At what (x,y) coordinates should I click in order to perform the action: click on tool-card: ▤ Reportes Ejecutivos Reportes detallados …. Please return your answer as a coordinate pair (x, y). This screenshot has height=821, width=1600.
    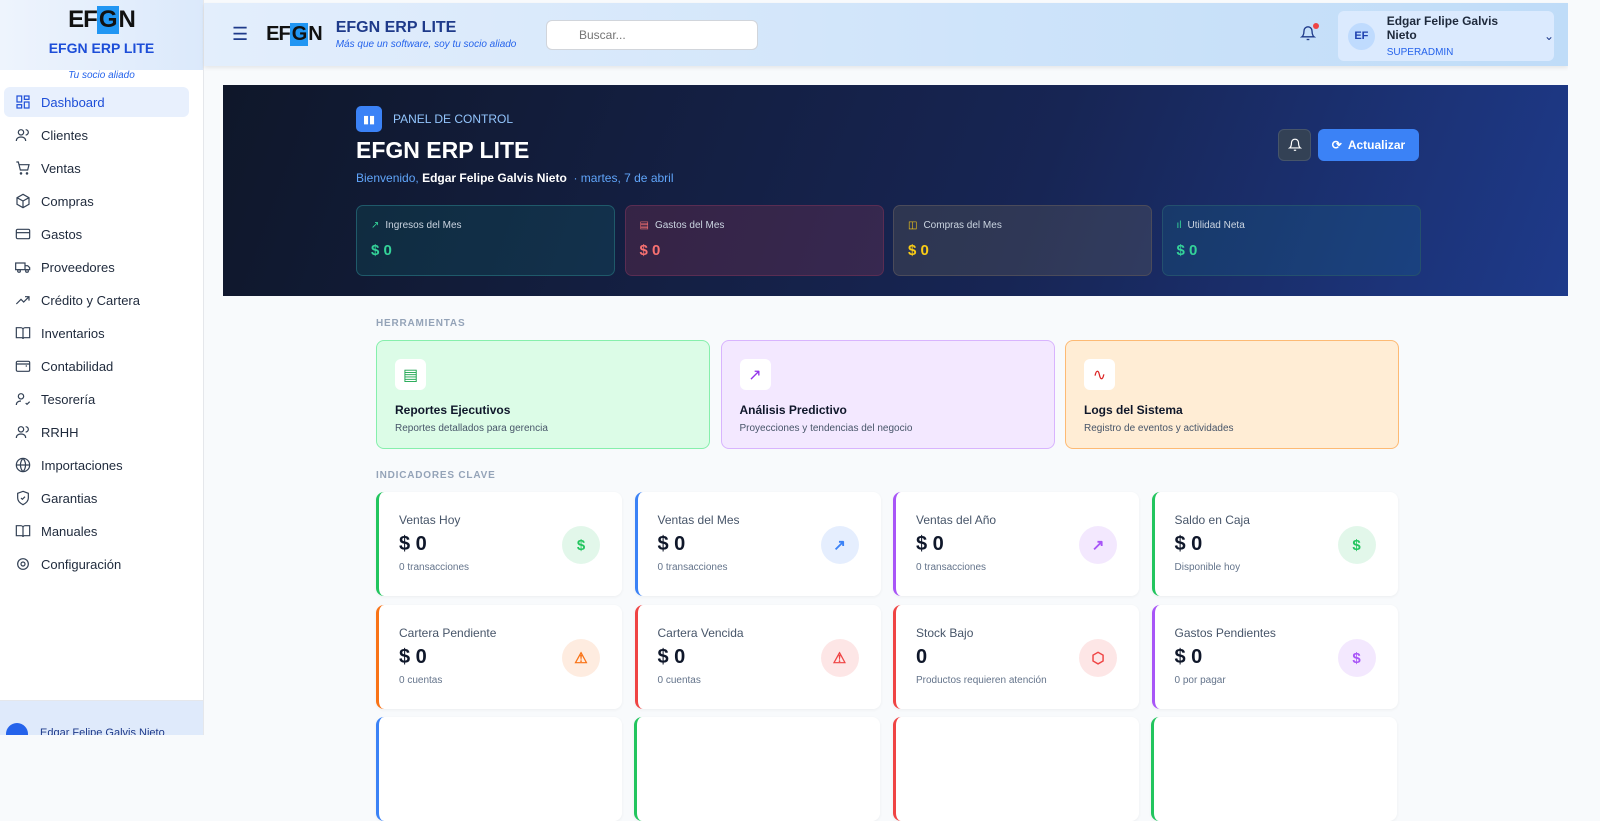
    Looking at the image, I should click on (543, 394).